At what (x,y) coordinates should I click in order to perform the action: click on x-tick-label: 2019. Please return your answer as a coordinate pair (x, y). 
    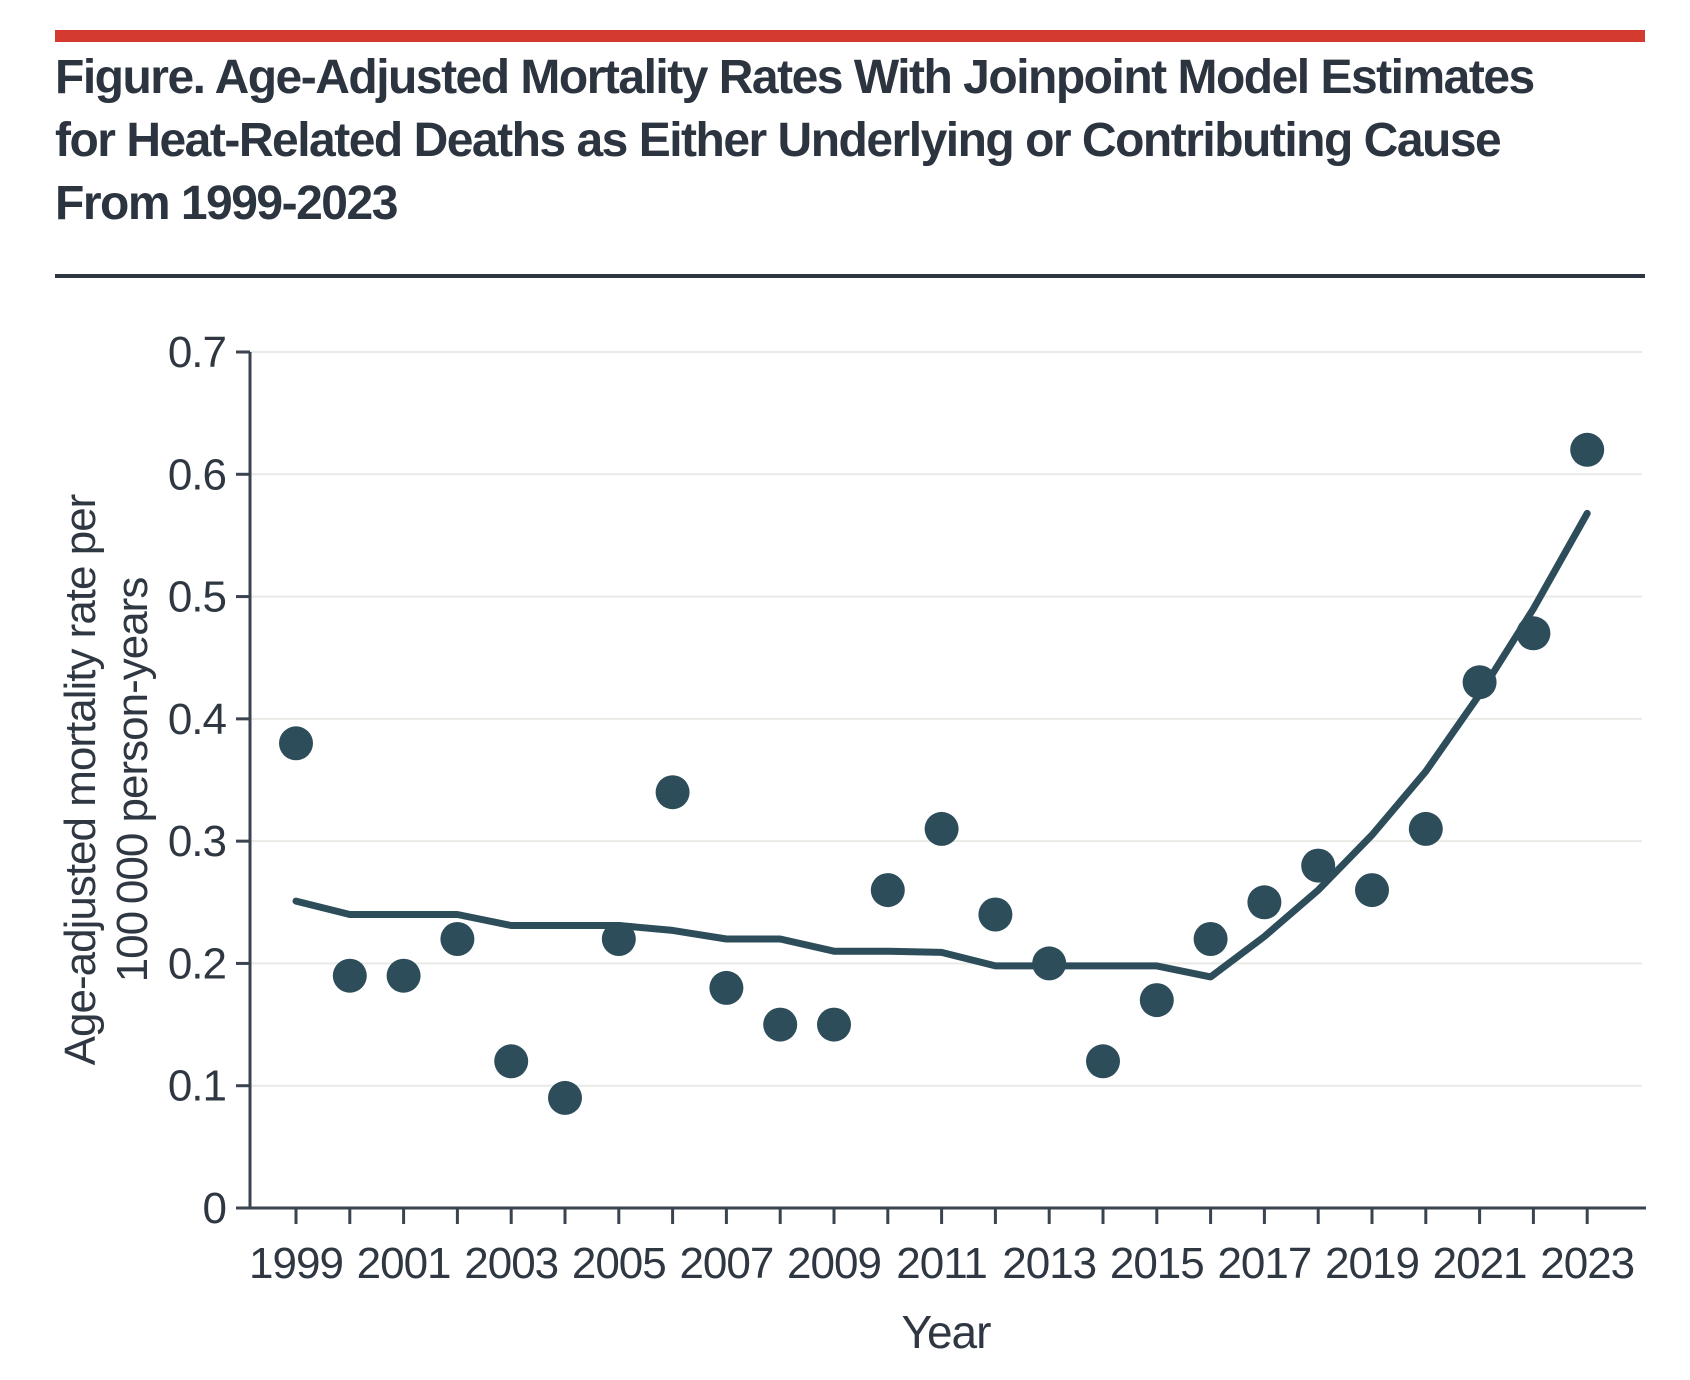
    Looking at the image, I should click on (1372, 1263).